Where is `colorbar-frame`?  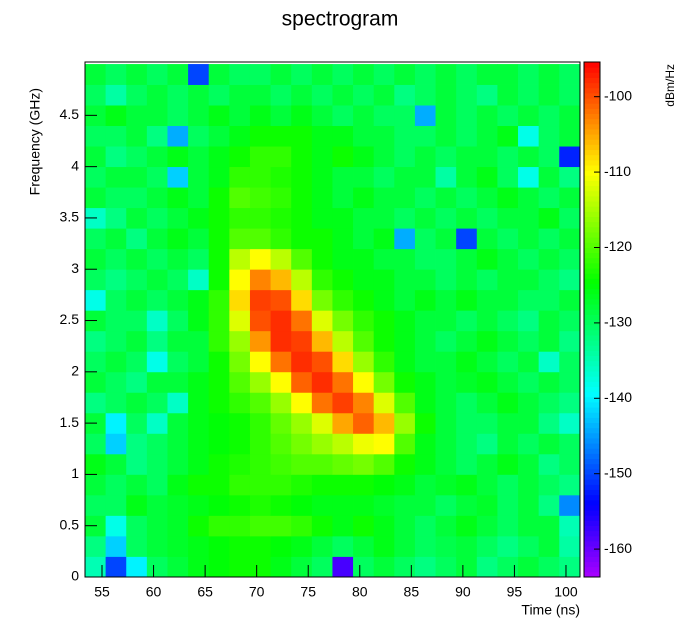
colorbar-frame is located at coordinates (592, 319).